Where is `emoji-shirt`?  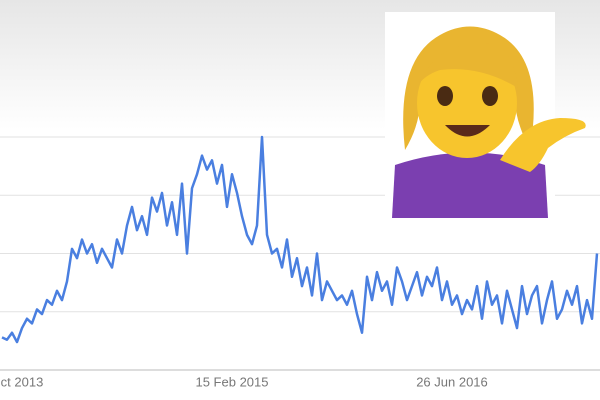 emoji-shirt is located at coordinates (470, 185).